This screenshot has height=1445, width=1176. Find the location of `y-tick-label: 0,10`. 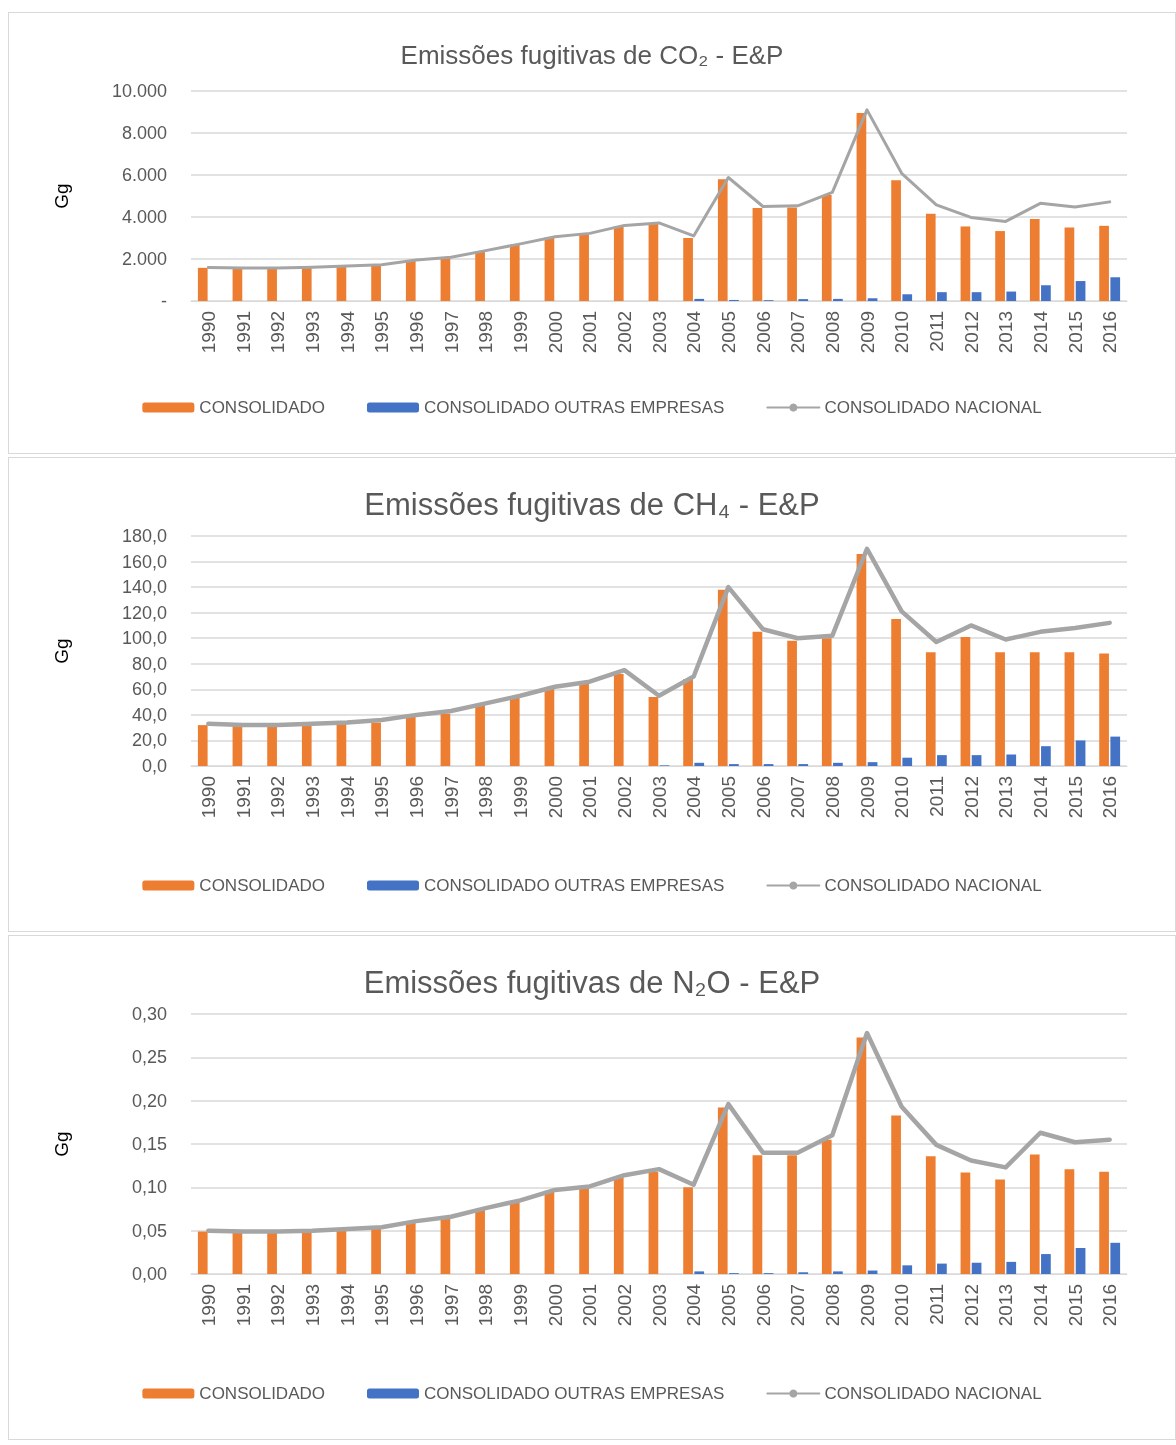

y-tick-label: 0,10 is located at coordinates (149, 1187).